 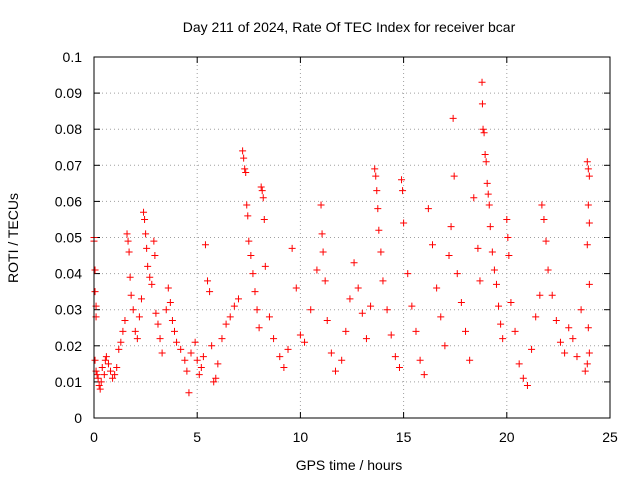 What do you see at coordinates (404, 437) in the screenshot?
I see `x-tick-label: 15` at bounding box center [404, 437].